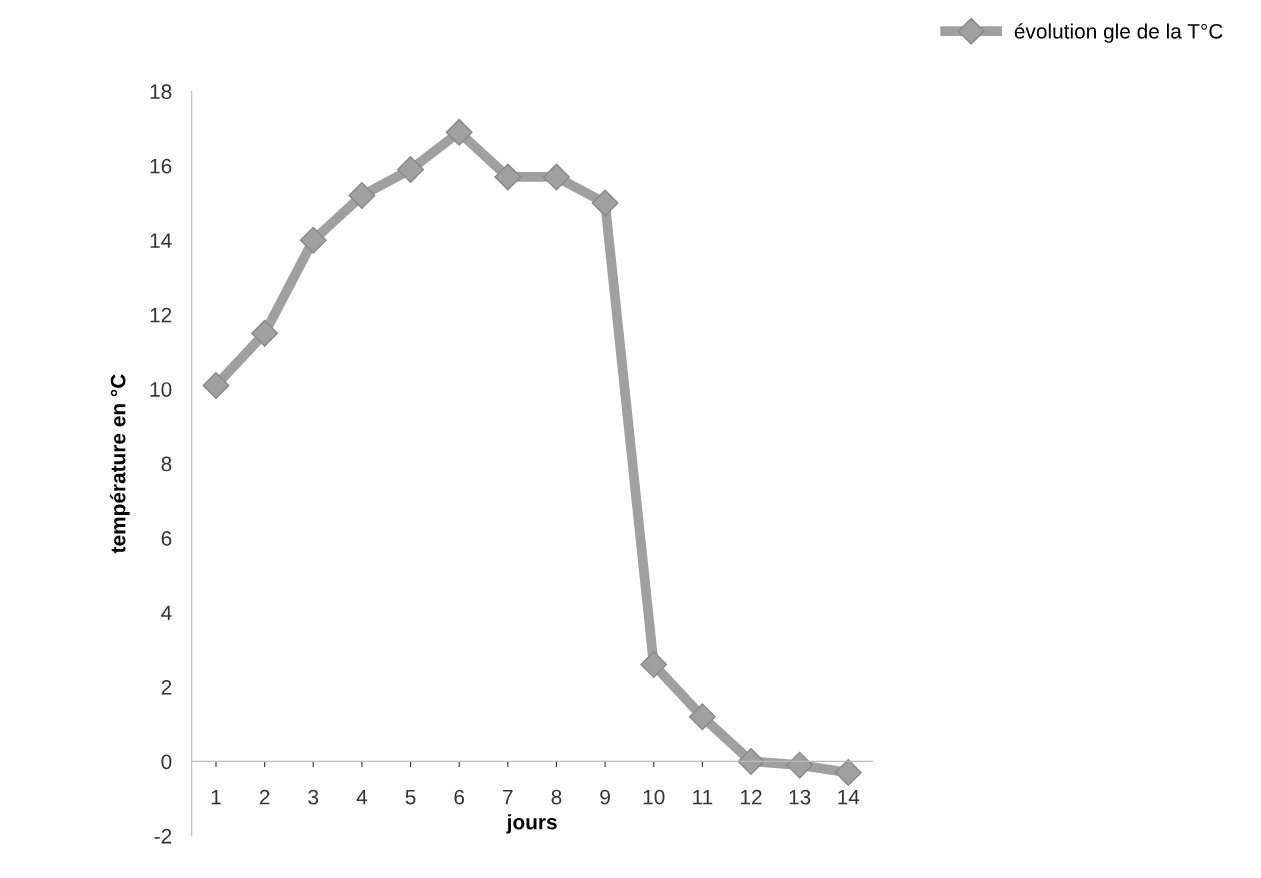 The image size is (1261, 878). What do you see at coordinates (166, 464) in the screenshot?
I see `y-tick-label: 8` at bounding box center [166, 464].